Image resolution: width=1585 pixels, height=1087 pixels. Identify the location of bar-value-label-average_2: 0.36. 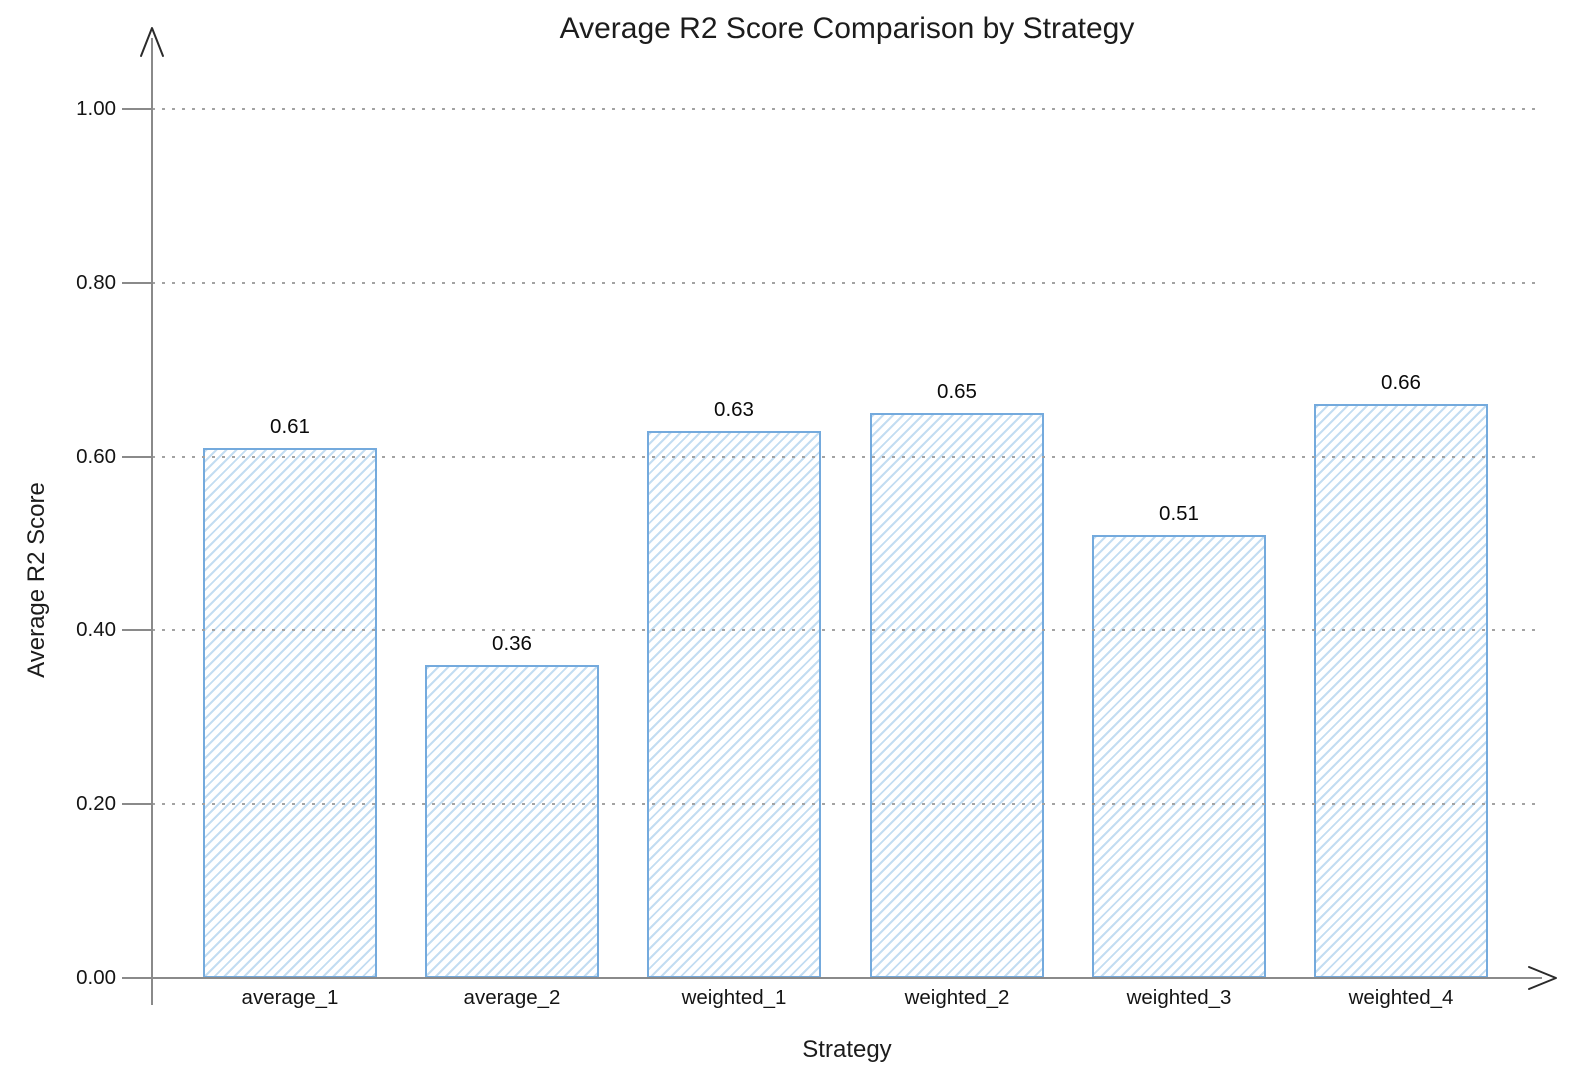
(512, 643).